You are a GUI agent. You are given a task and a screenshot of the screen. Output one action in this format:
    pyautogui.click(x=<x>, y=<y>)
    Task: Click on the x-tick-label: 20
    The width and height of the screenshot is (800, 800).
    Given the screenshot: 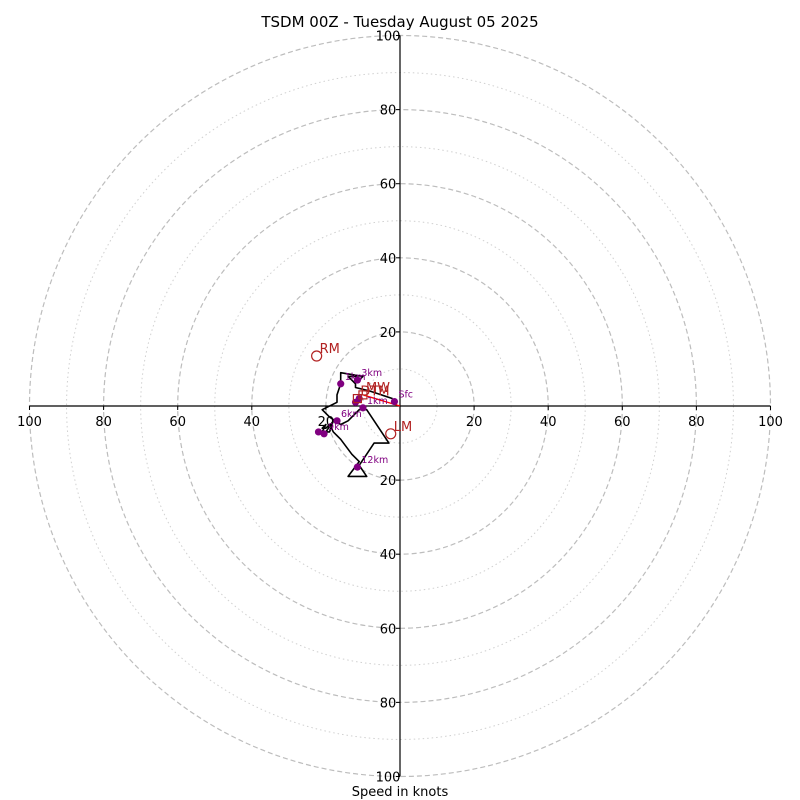 What is the action you would take?
    pyautogui.click(x=474, y=422)
    